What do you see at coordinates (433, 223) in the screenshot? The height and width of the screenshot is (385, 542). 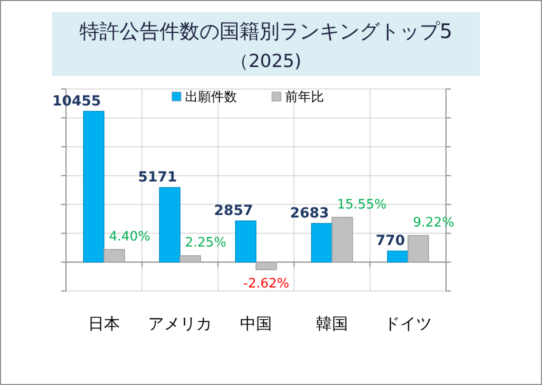 I see `data-label: 9.22%` at bounding box center [433, 223].